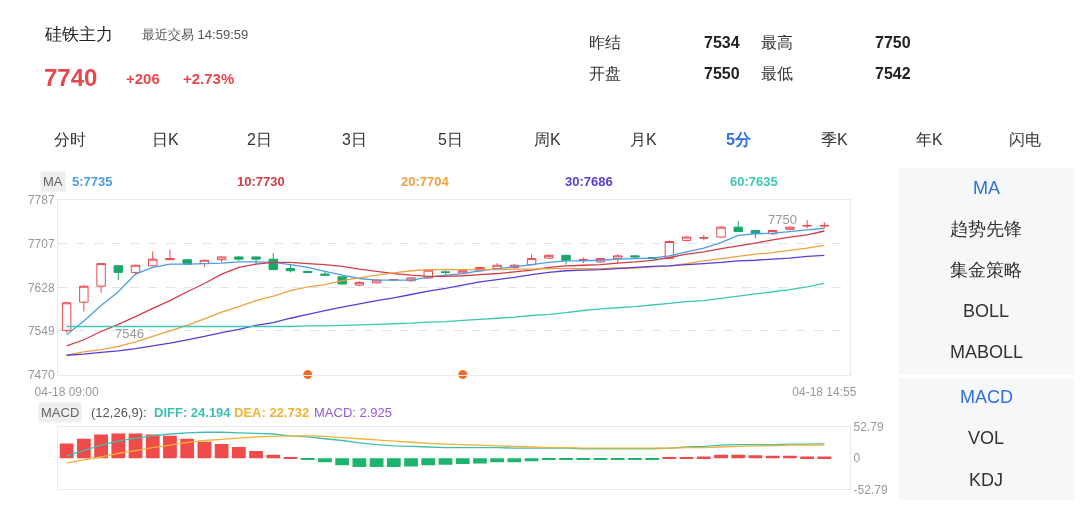 The width and height of the screenshot is (1080, 507). What do you see at coordinates (986, 438) in the screenshot?
I see `text: VOL` at bounding box center [986, 438].